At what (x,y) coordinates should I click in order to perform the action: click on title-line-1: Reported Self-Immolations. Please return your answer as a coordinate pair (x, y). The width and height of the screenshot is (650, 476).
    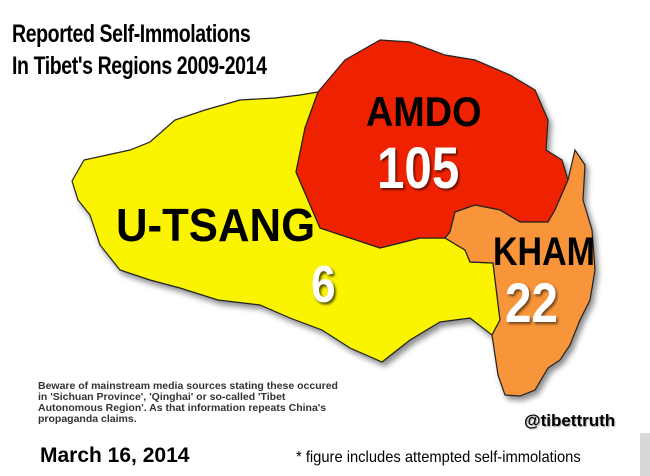
    Looking at the image, I should click on (131, 34).